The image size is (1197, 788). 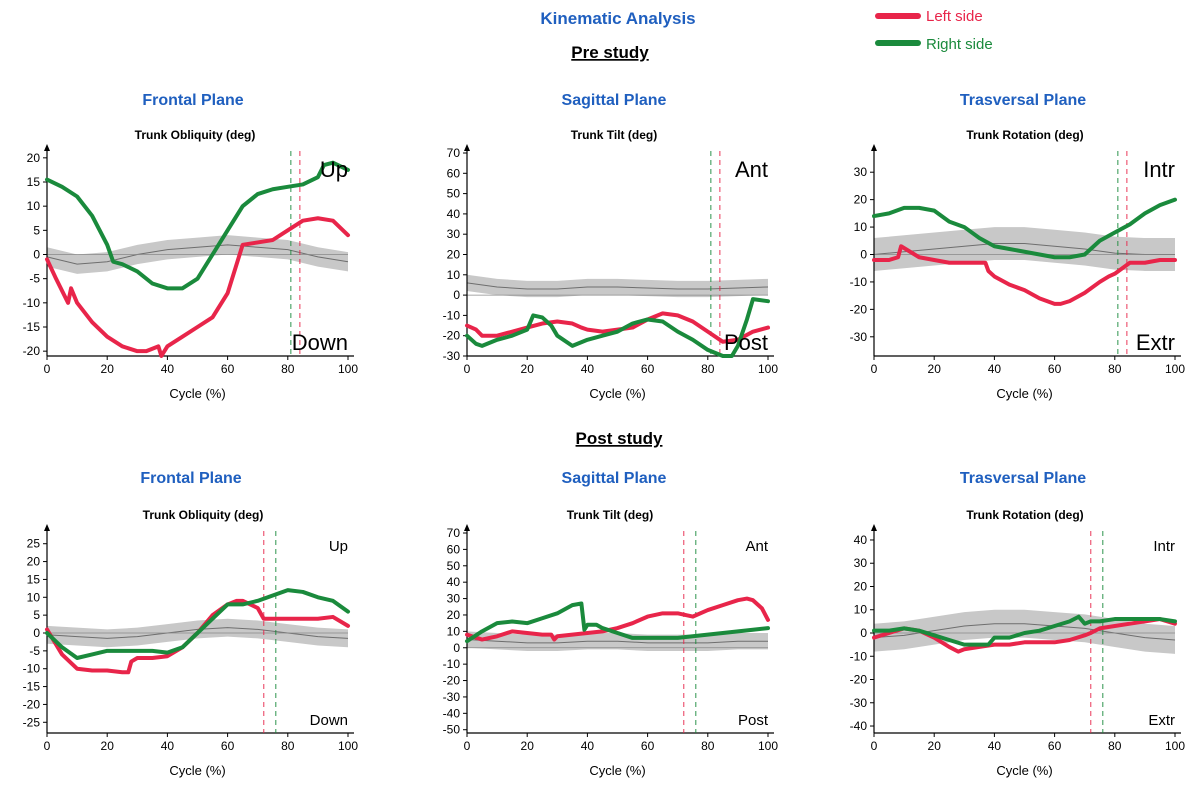 I want to click on post-study-label: Post study, so click(x=619, y=438).